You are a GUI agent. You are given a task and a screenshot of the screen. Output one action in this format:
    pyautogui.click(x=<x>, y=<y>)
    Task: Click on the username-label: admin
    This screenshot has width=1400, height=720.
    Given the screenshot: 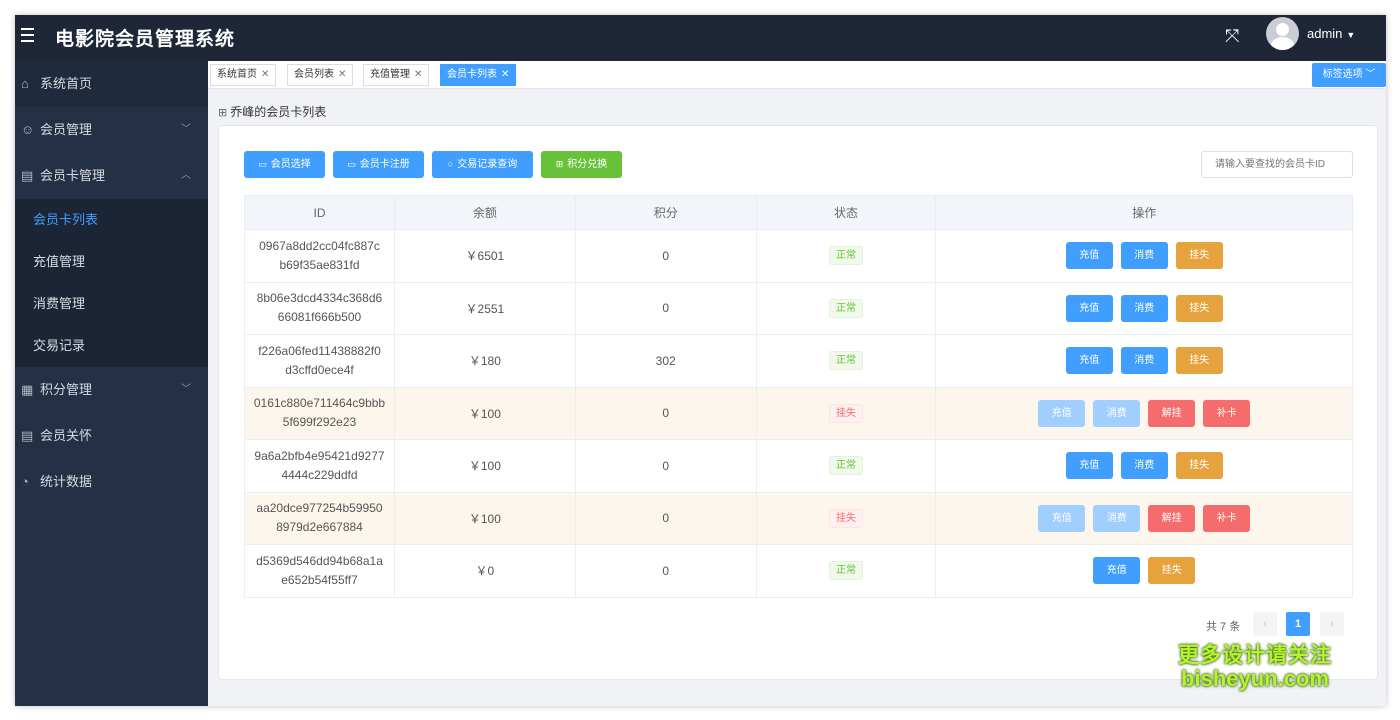 What is the action you would take?
    pyautogui.click(x=1325, y=33)
    